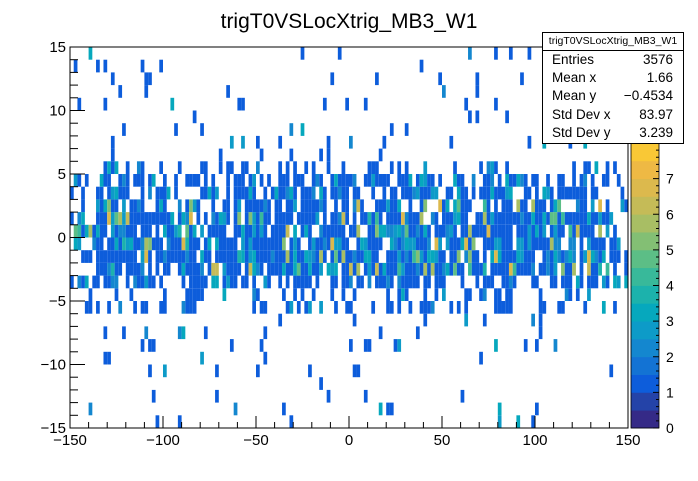  What do you see at coordinates (574, 78) in the screenshot?
I see `stats-label: Mean x` at bounding box center [574, 78].